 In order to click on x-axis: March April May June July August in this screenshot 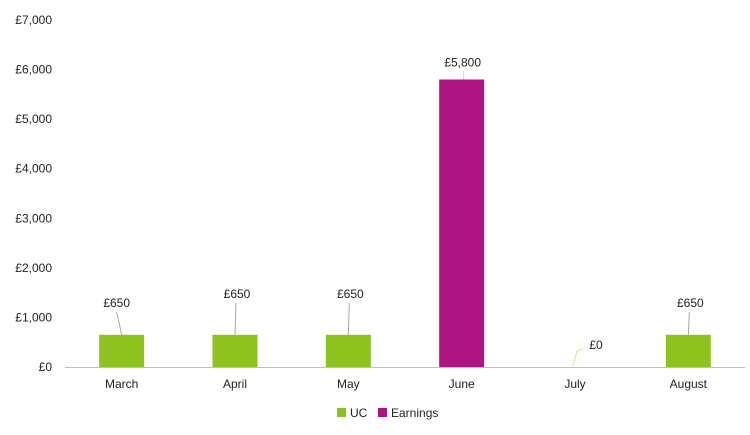, I will do `click(406, 384)`.